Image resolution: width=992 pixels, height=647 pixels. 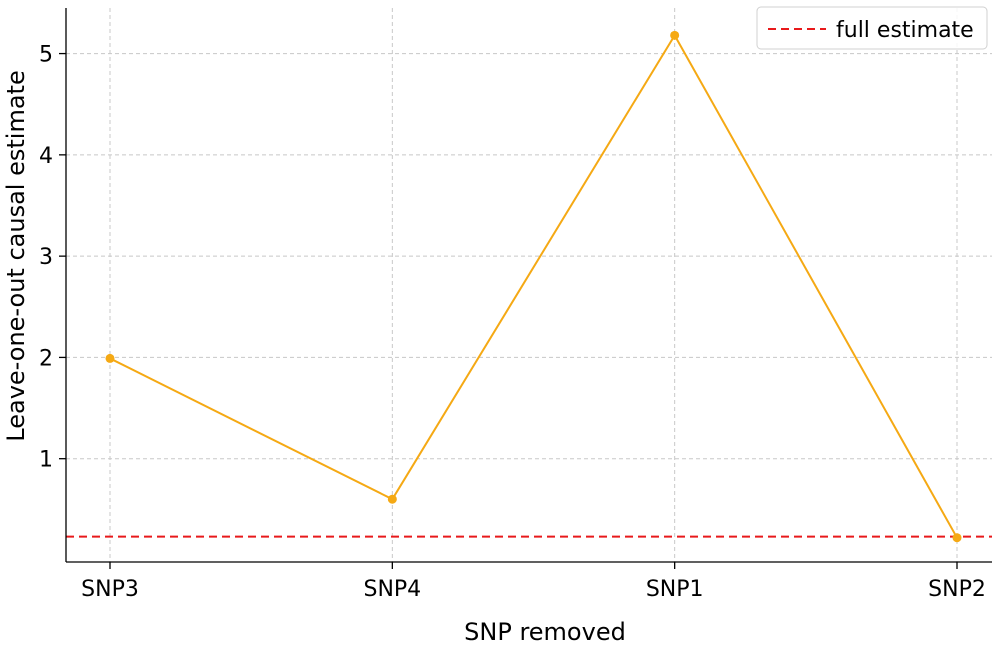 What do you see at coordinates (392, 499) in the screenshot?
I see `data-point-snp4` at bounding box center [392, 499].